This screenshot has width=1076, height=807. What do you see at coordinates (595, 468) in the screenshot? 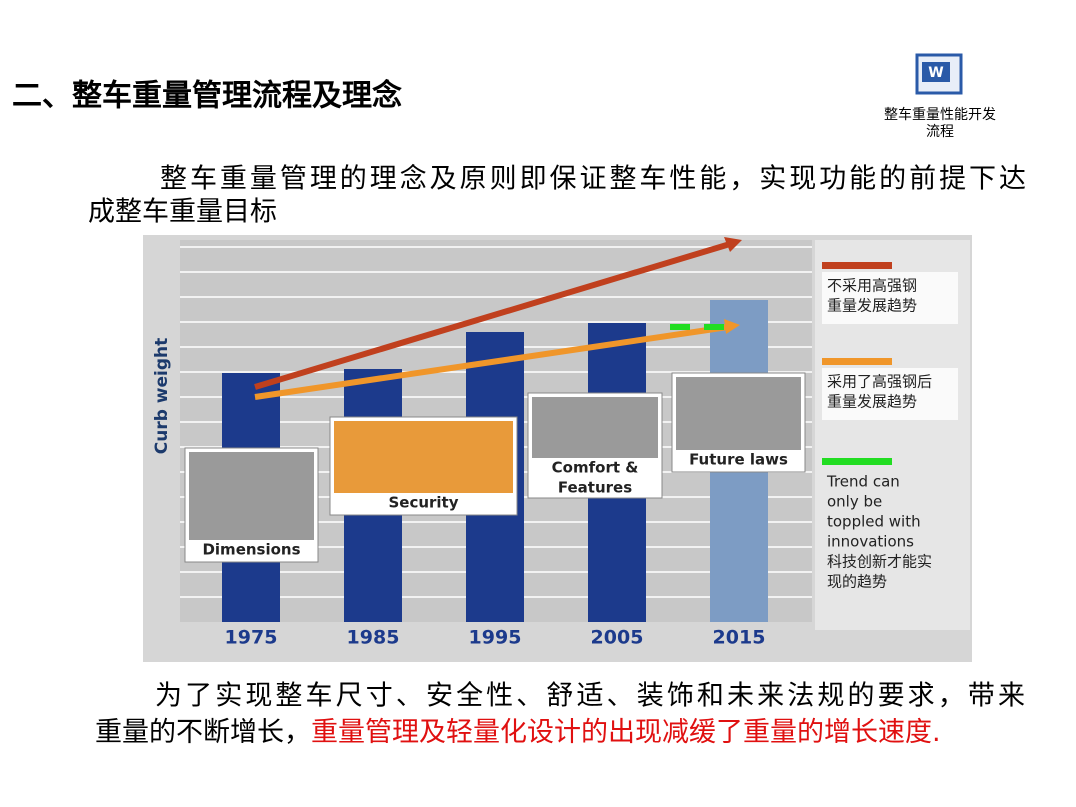
I see `photo-label: Comfort &` at bounding box center [595, 468].